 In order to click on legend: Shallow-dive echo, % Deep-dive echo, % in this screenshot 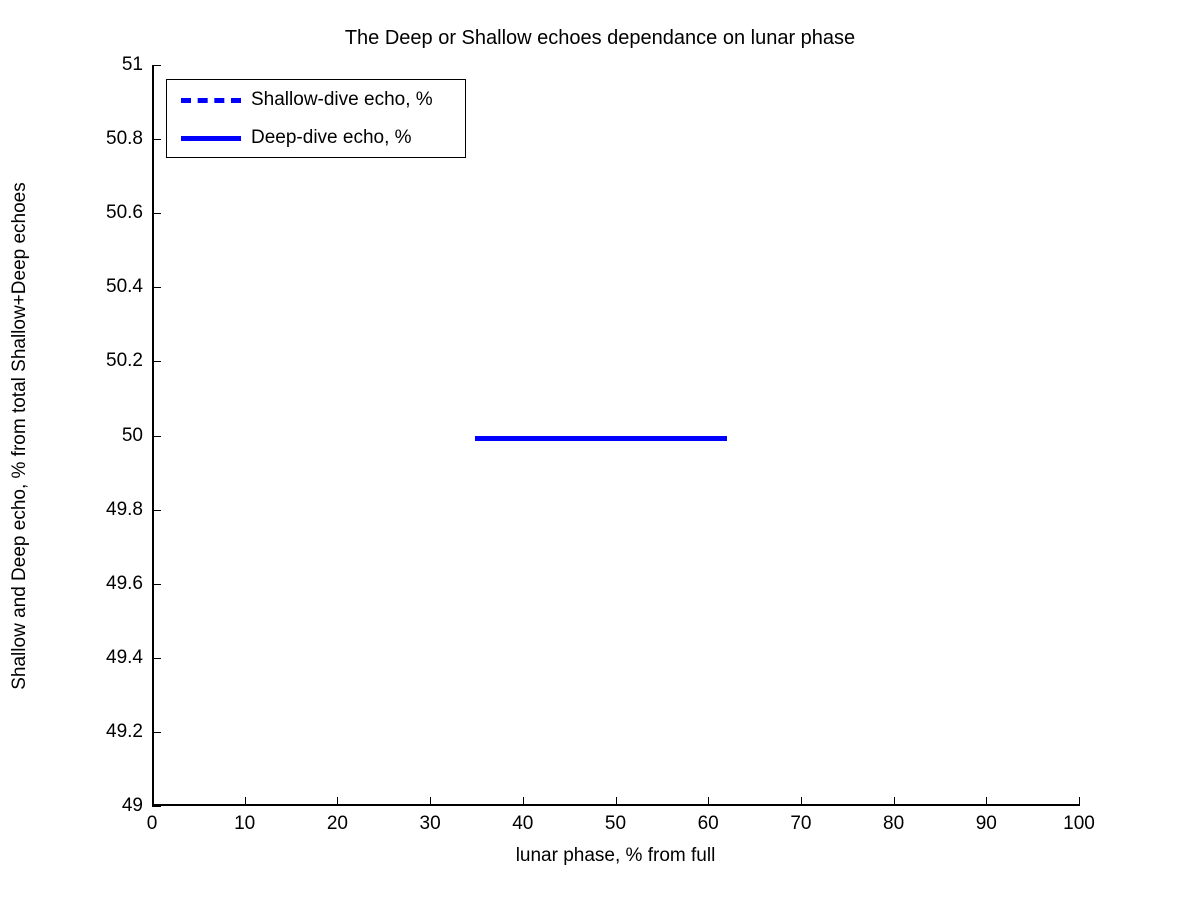, I will do `click(316, 118)`.